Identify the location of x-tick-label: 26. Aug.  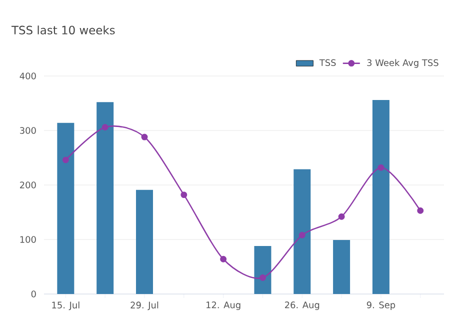
(302, 306).